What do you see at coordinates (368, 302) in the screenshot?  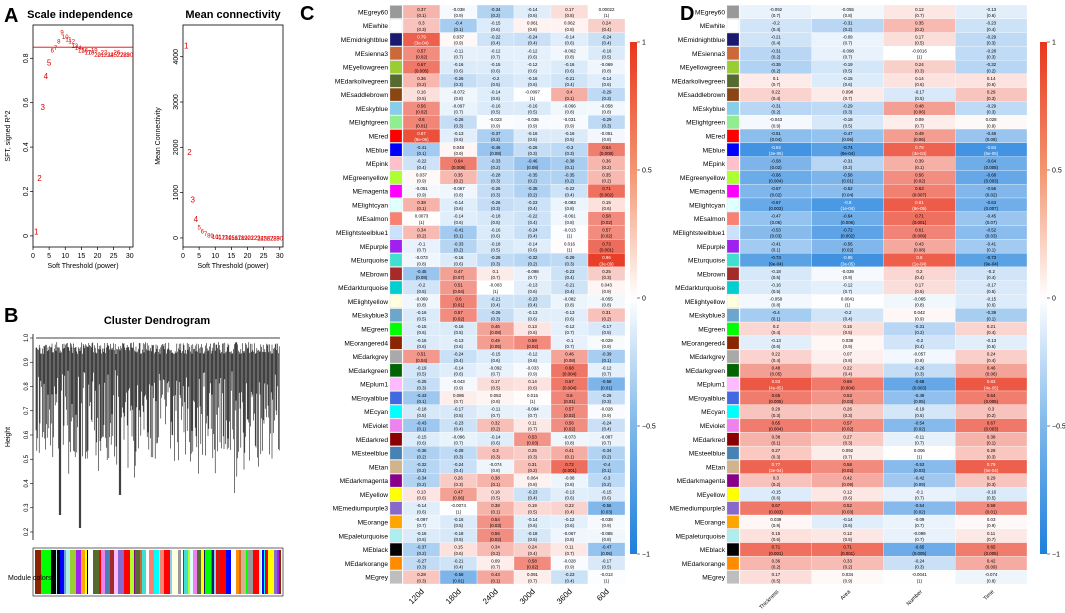 I see `module-label: MElightyellow` at bounding box center [368, 302].